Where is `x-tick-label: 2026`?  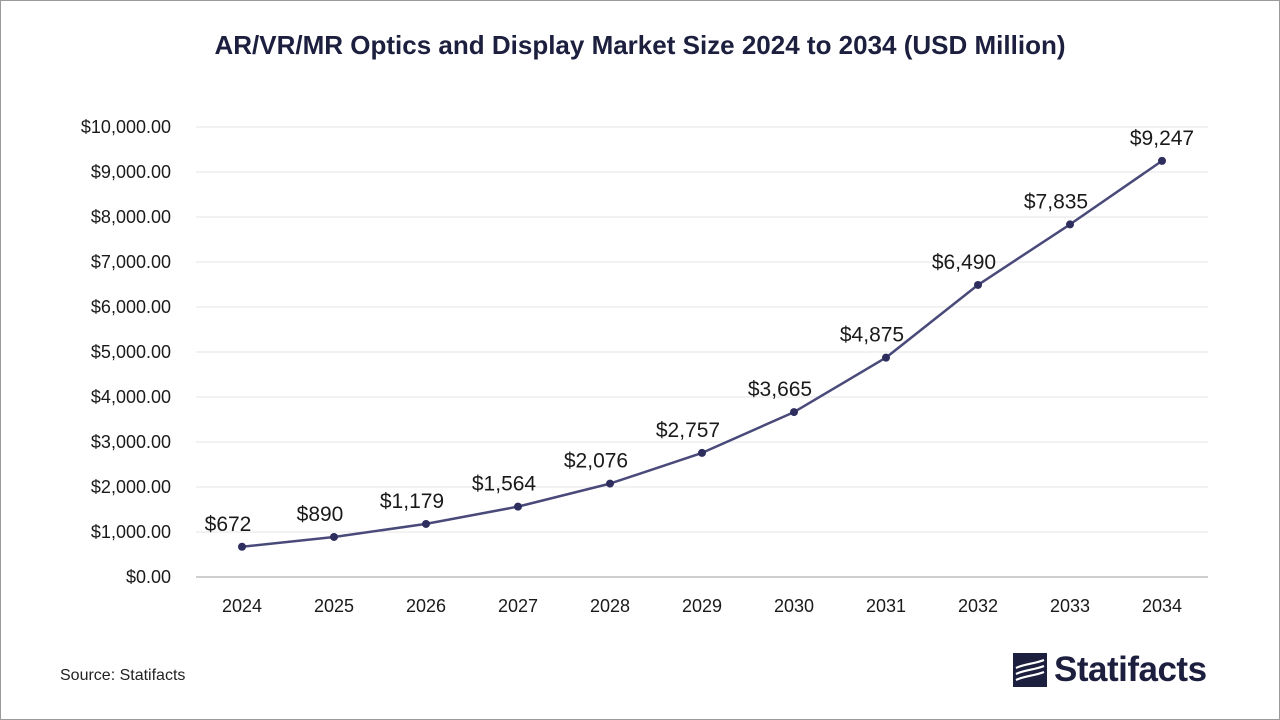 x-tick-label: 2026 is located at coordinates (426, 606).